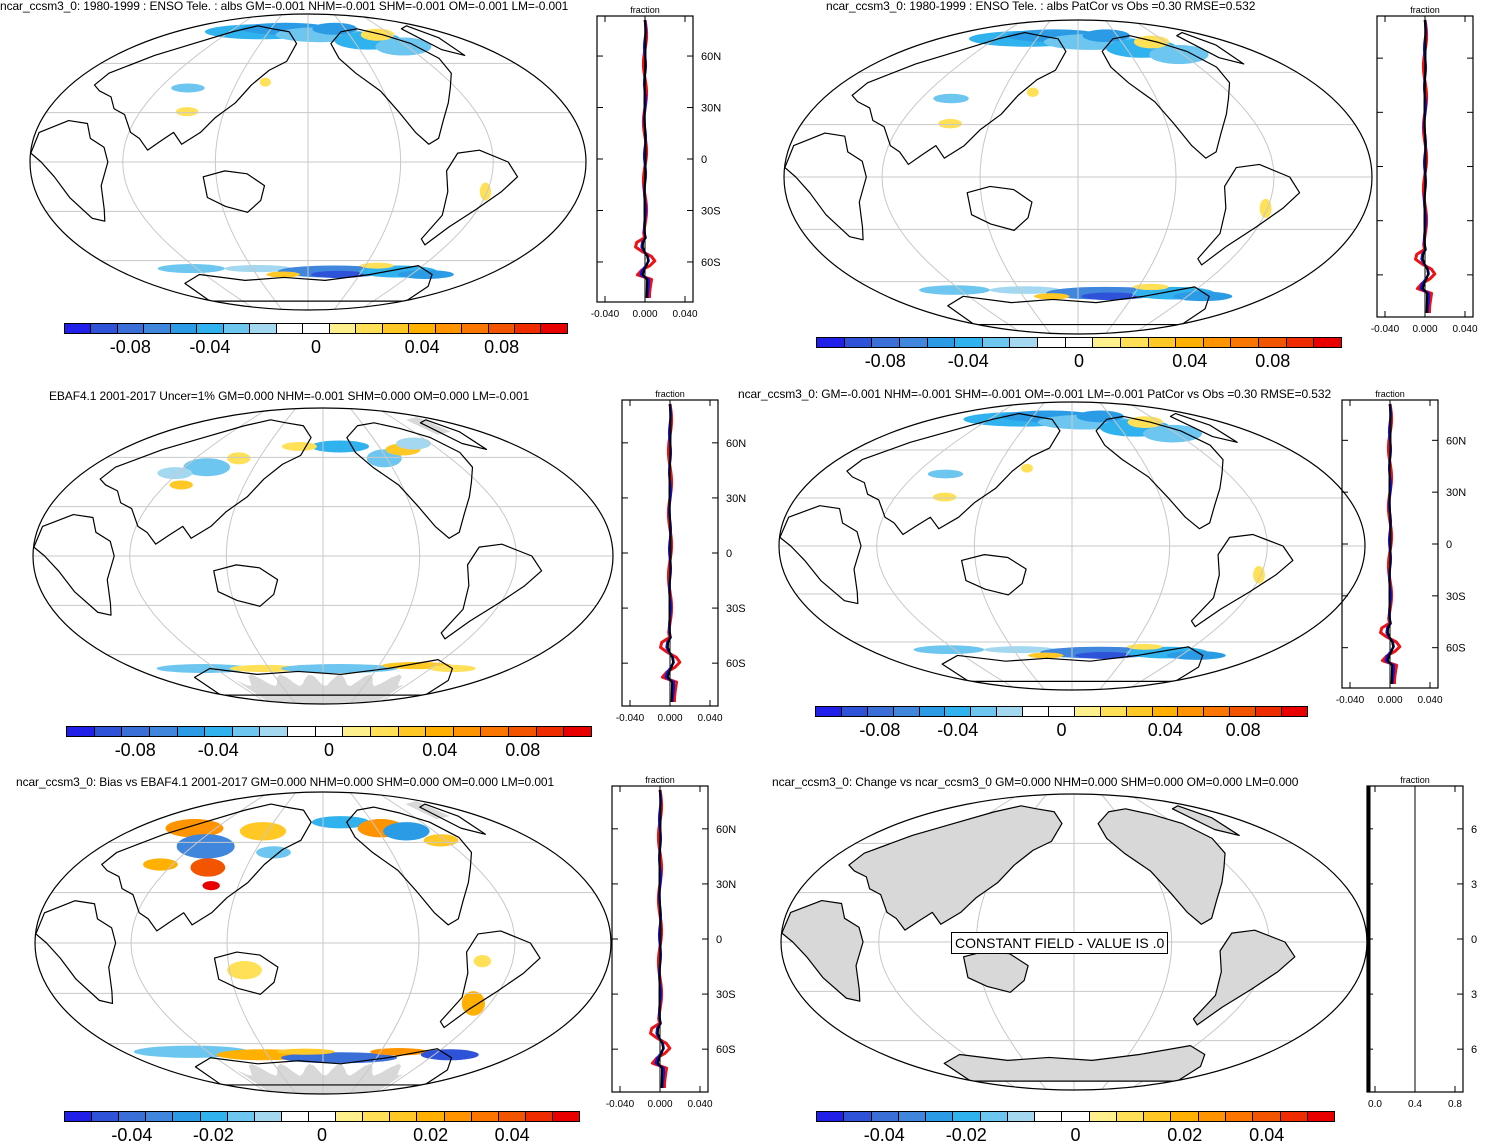 Image resolution: width=1493 pixels, height=1146 pixels. I want to click on colorbar-label: -0.02, so click(966, 1135).